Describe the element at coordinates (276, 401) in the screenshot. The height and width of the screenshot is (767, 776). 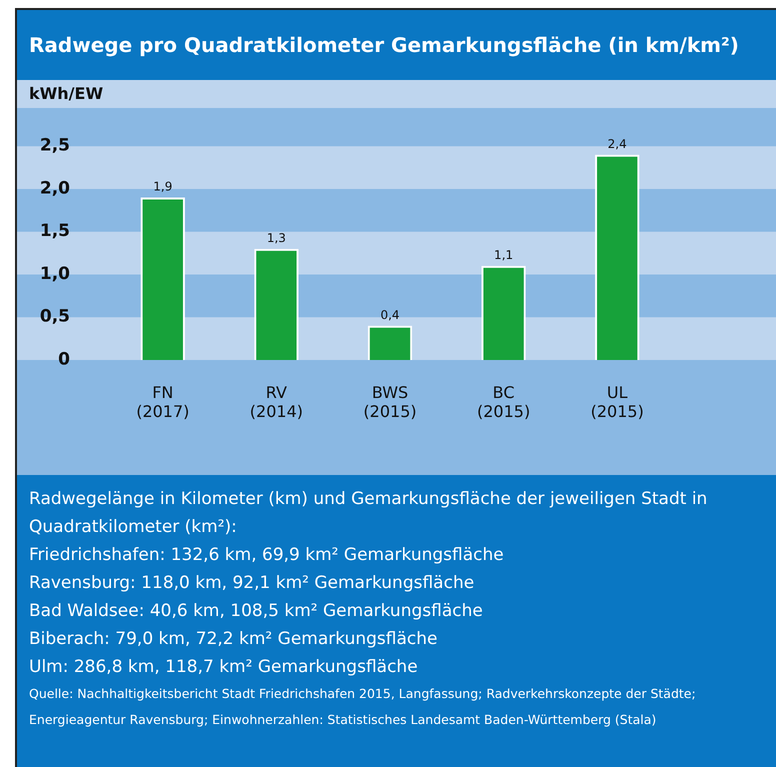
I see `x-tick-label: RV (2014)` at that location.